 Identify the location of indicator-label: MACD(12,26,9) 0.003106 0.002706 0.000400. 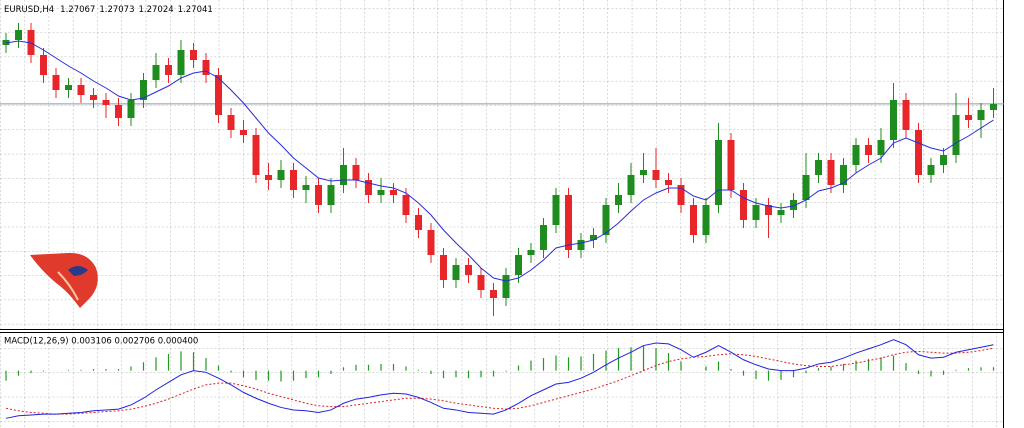
(101, 342).